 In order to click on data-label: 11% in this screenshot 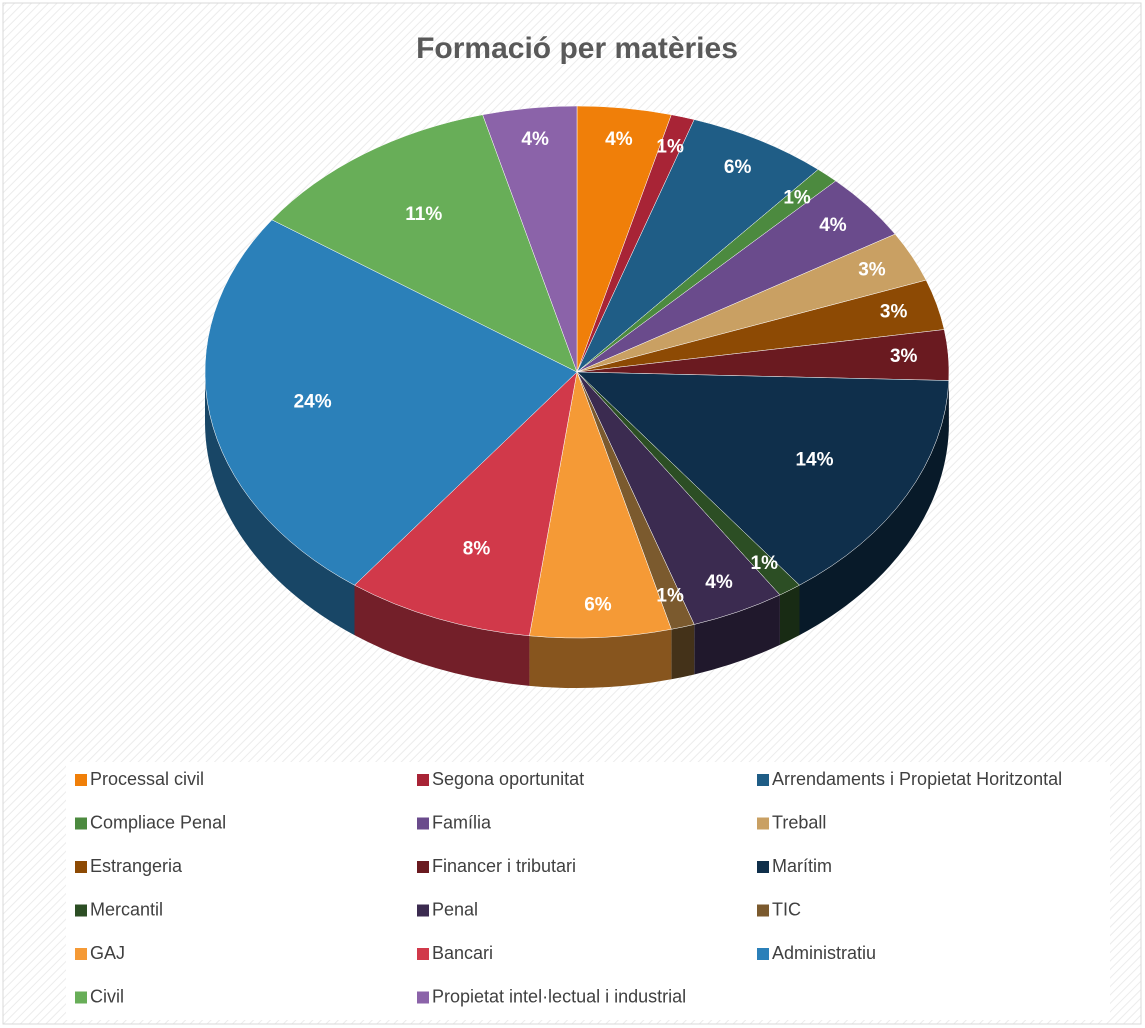, I will do `click(423, 214)`.